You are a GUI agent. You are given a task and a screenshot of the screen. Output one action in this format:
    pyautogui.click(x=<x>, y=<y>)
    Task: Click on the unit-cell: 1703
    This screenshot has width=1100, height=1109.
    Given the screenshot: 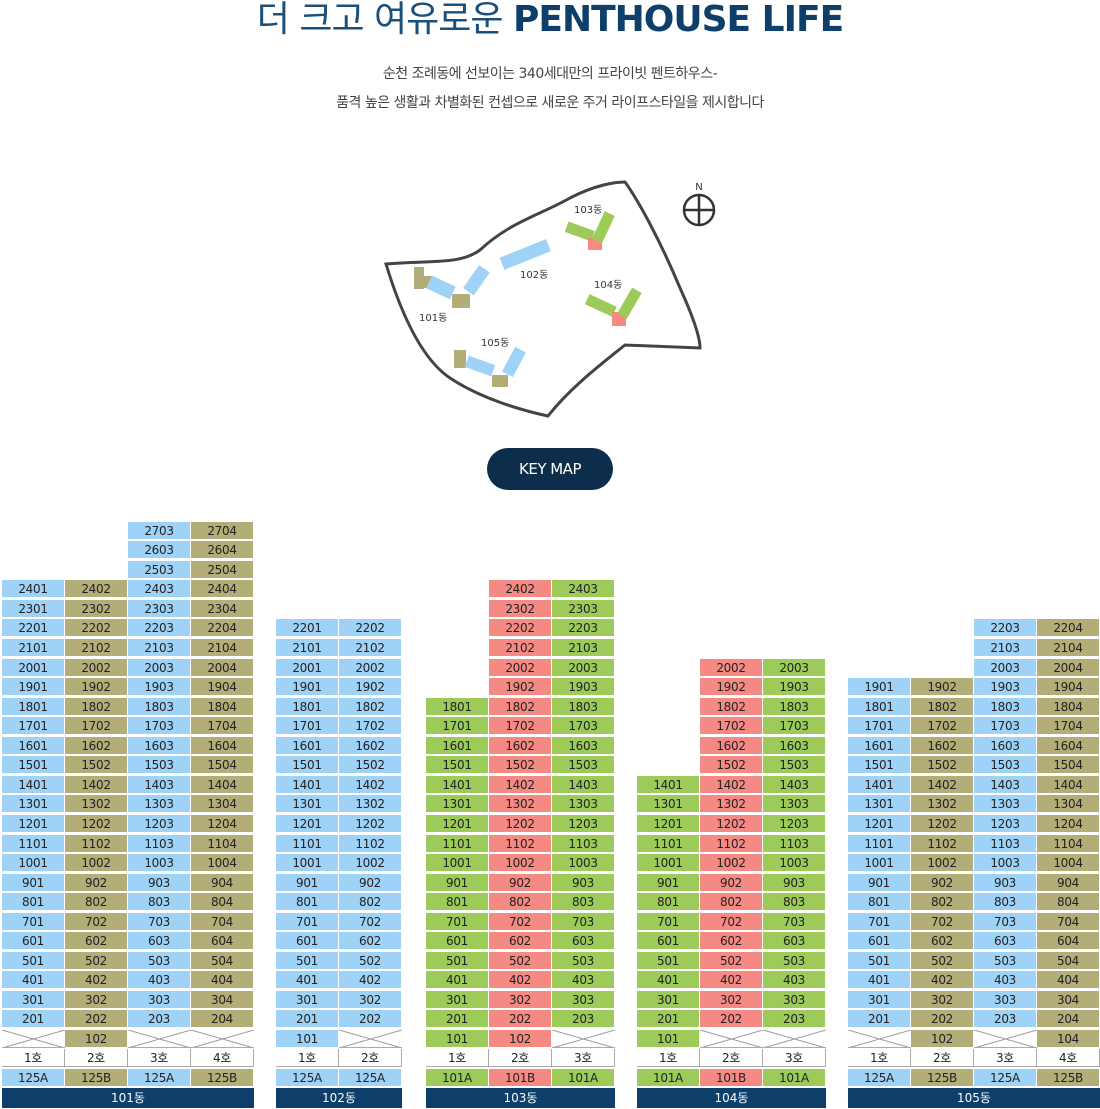 What is the action you would take?
    pyautogui.click(x=159, y=726)
    